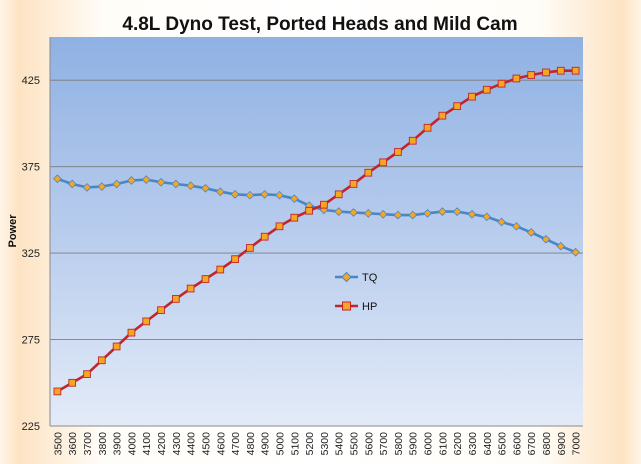  Describe the element at coordinates (206, 444) in the screenshot. I see `x-tick-label: 4500` at that location.